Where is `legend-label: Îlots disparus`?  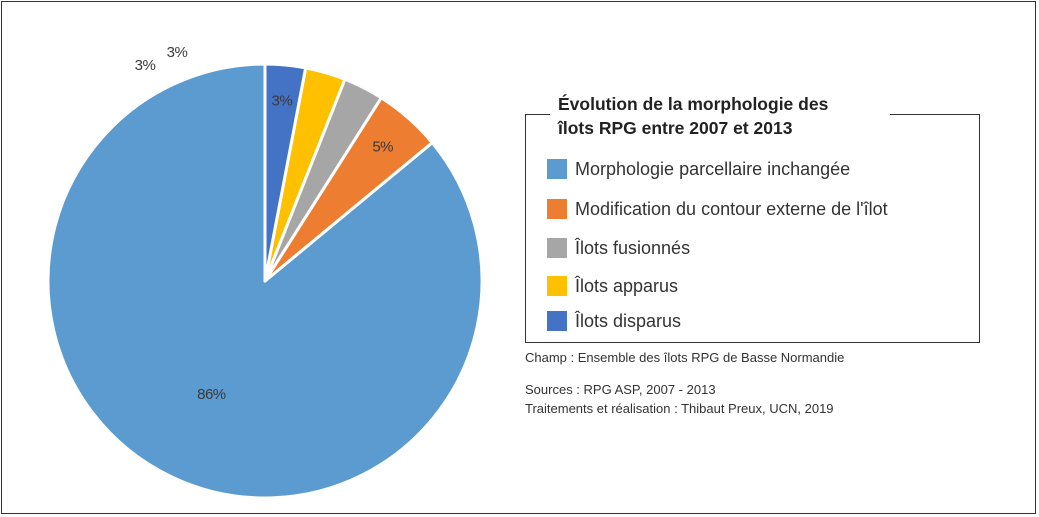 legend-label: Îlots disparus is located at coordinates (628, 320).